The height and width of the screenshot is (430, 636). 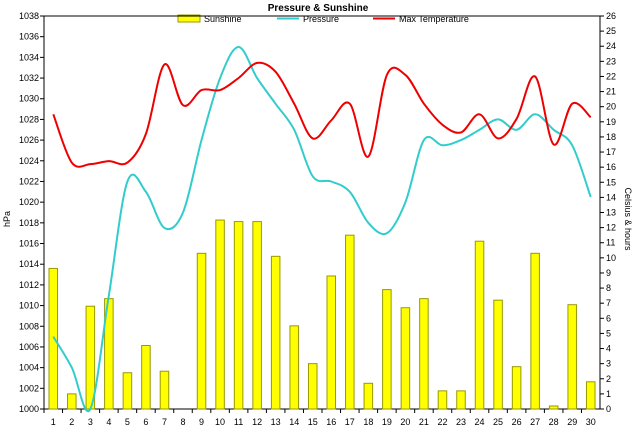 I want to click on x-tick-label: 25, so click(x=498, y=422).